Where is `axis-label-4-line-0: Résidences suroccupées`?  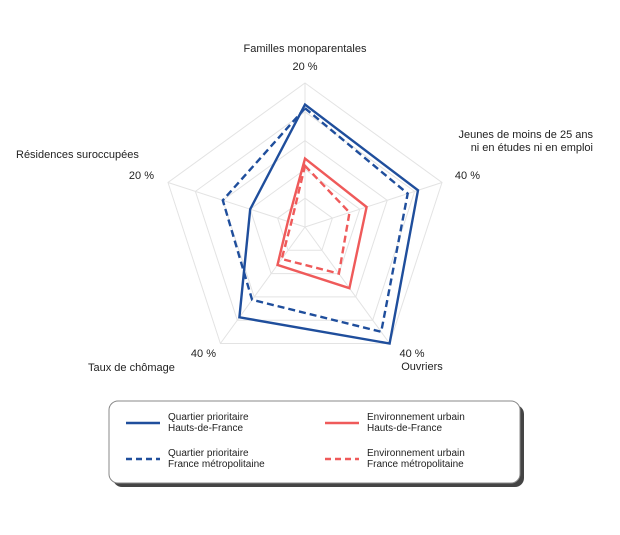
axis-label-4-line-0: Résidences suroccupées is located at coordinates (77, 155).